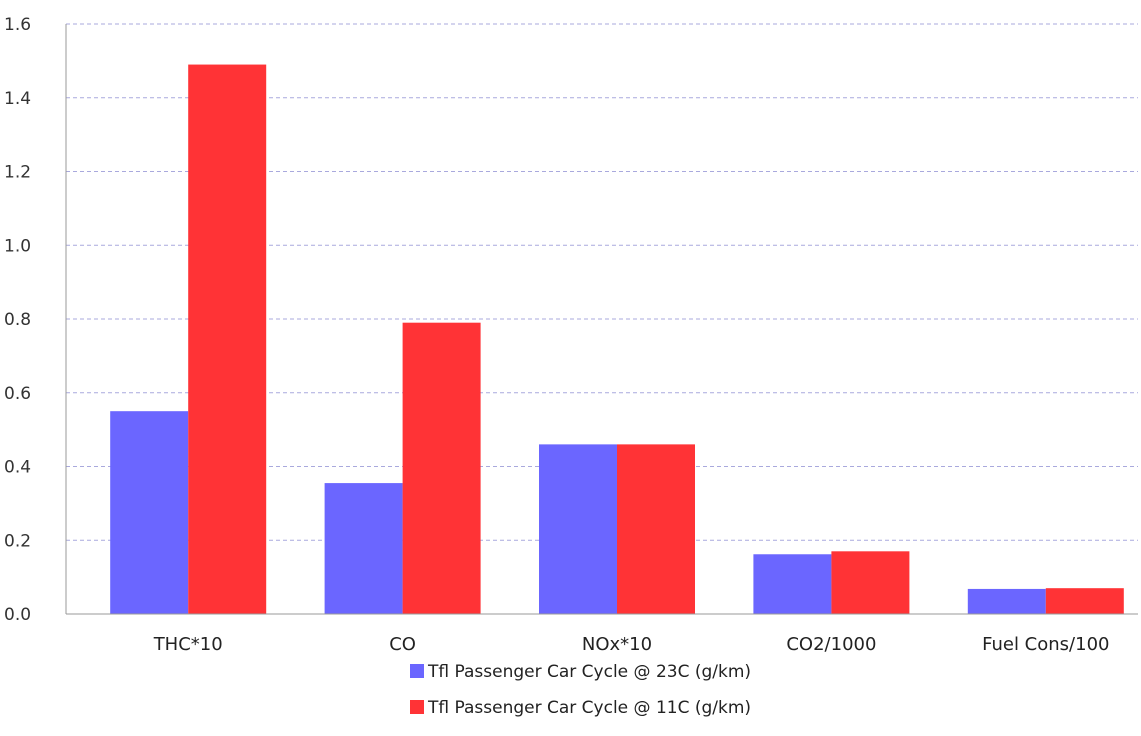 The height and width of the screenshot is (736, 1141). Describe the element at coordinates (17, 615) in the screenshot. I see `y-tick-label: 0.0` at that location.